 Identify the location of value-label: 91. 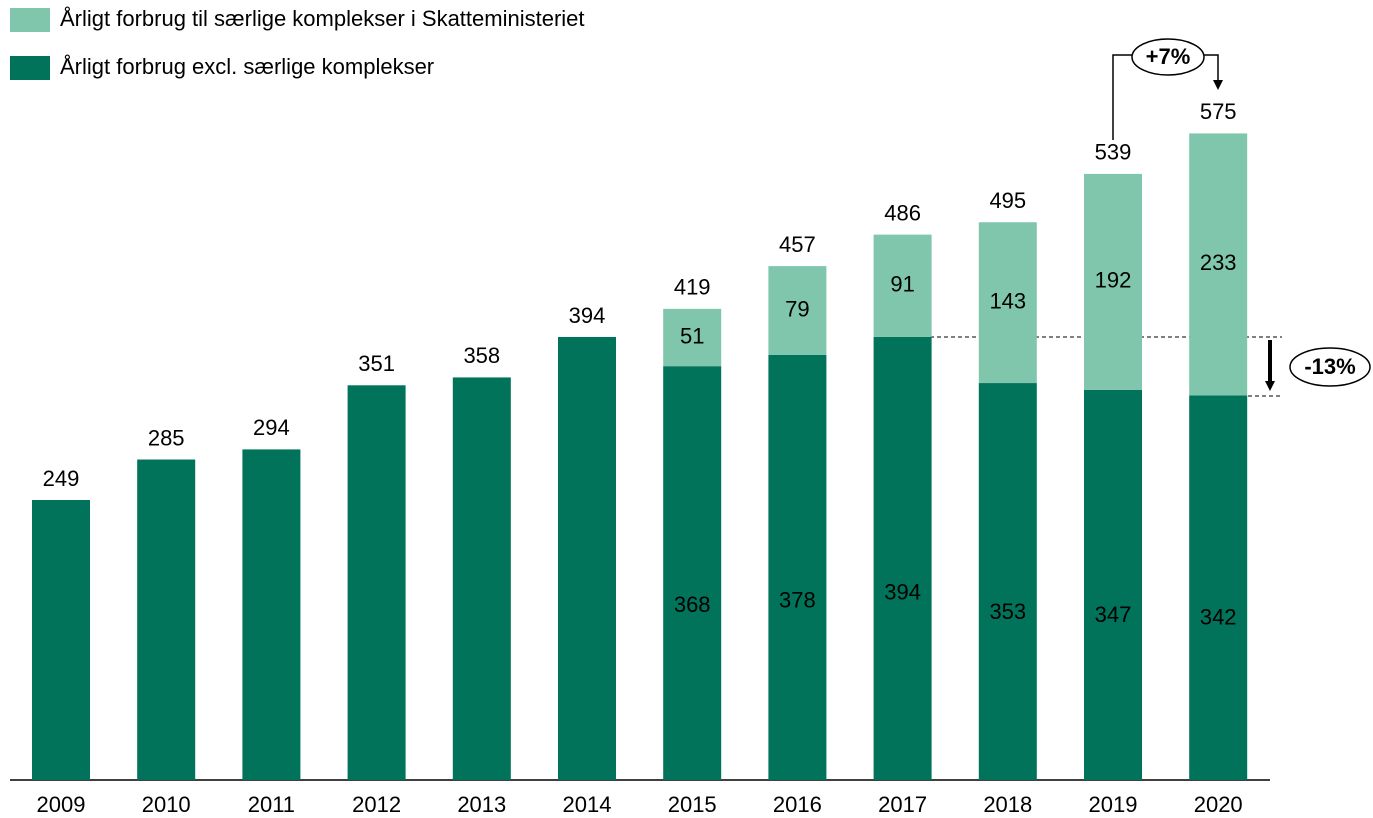
(902, 284).